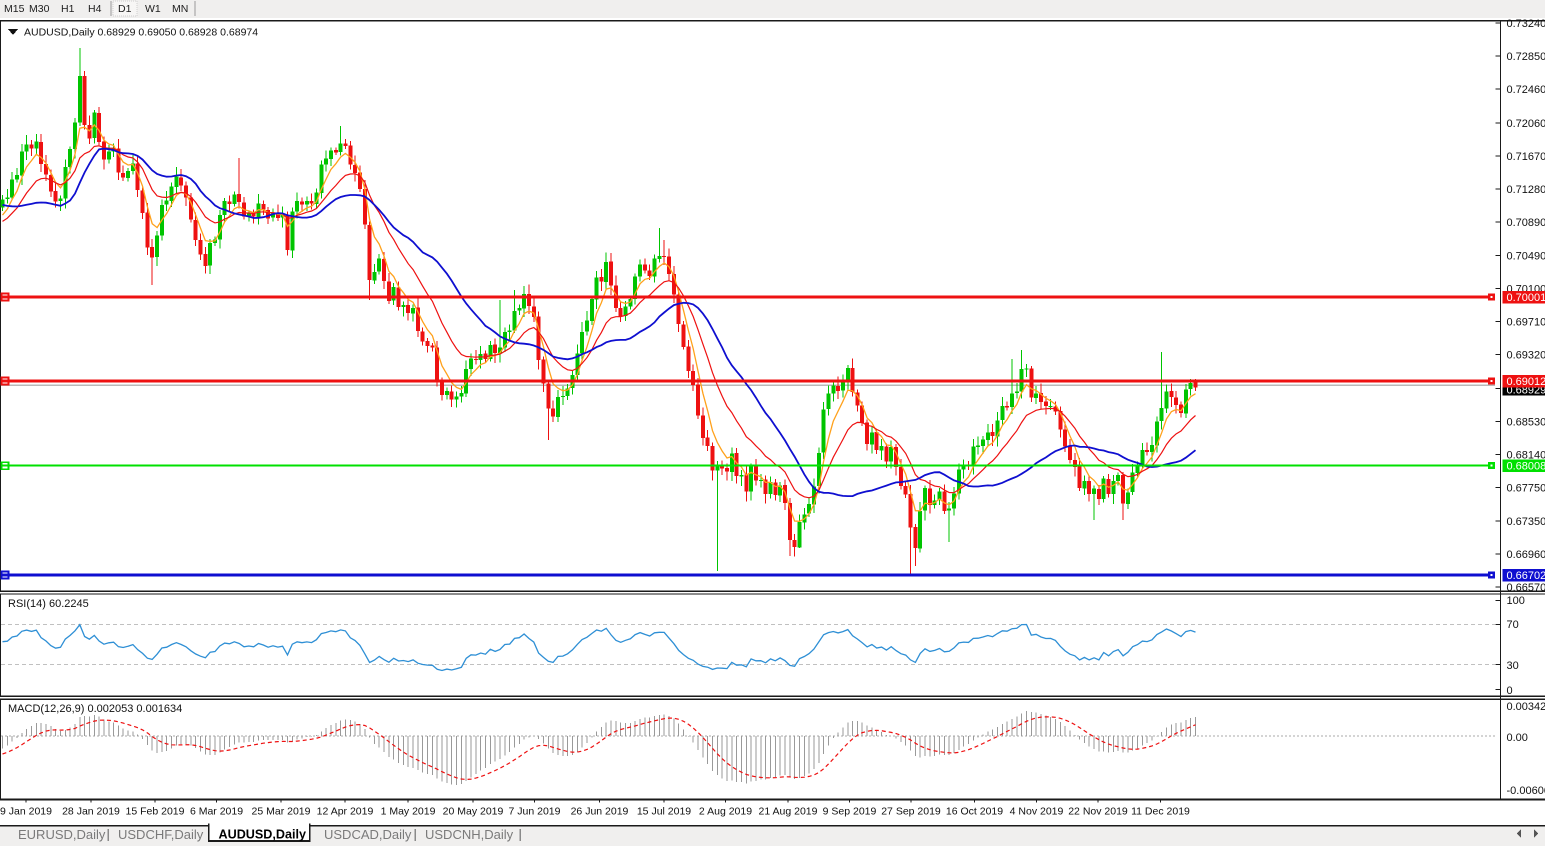 The image size is (1545, 846). What do you see at coordinates (91, 812) in the screenshot?
I see `svg-text: 28 Jan 2019` at bounding box center [91, 812].